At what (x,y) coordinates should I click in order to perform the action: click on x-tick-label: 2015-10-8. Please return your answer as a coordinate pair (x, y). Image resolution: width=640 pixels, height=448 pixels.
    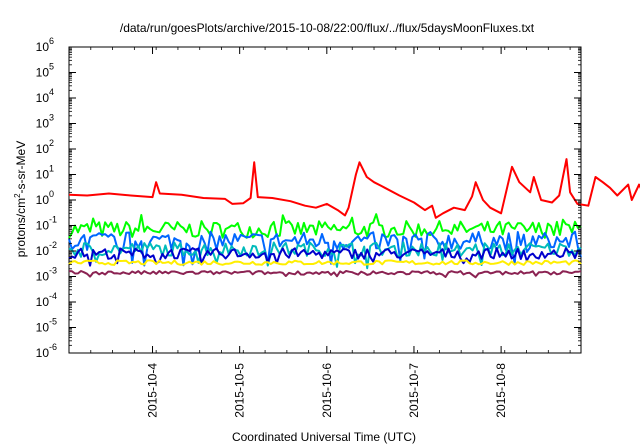
    Looking at the image, I should click on (501, 390).